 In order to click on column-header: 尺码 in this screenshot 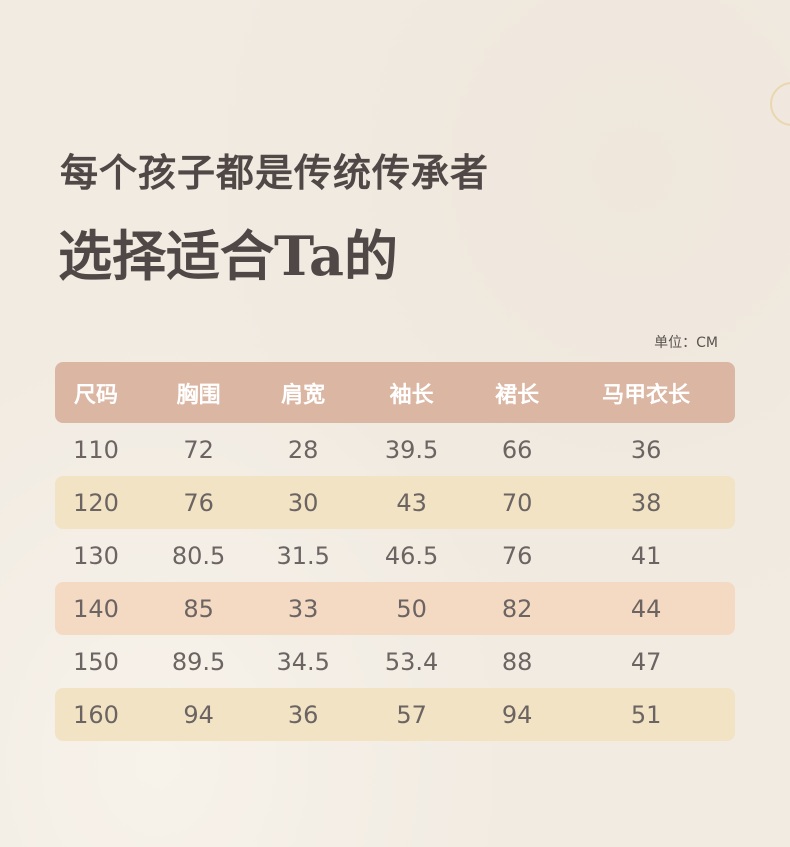, I will do `click(96, 395)`.